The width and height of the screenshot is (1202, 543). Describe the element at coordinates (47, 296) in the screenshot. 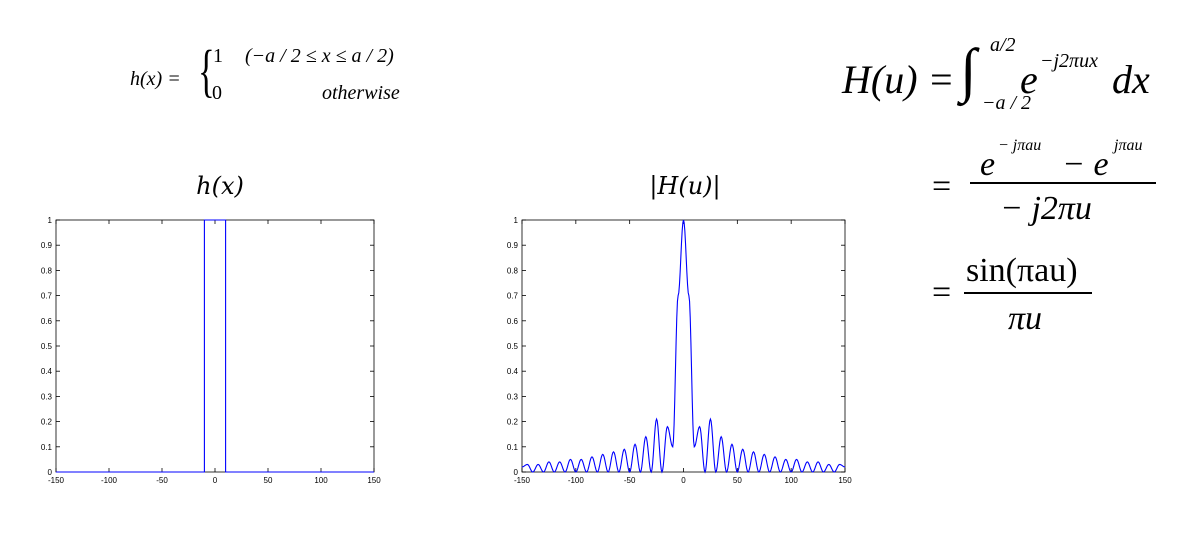

I see `h-x-ytick-label-7: 0.7` at that location.